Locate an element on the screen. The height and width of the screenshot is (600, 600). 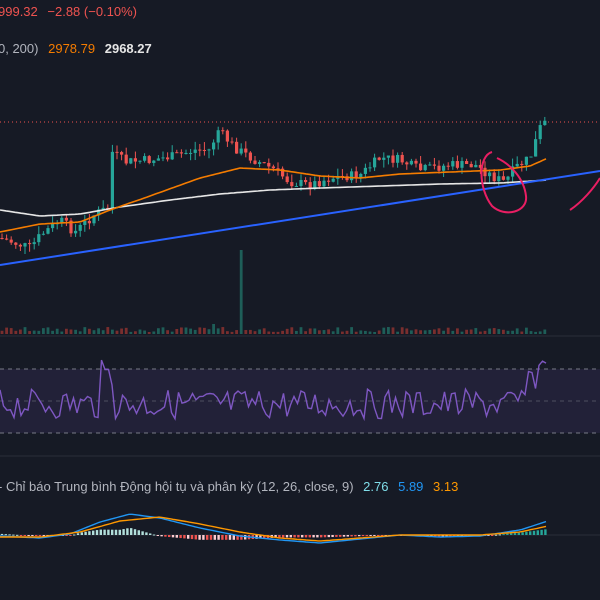
ma-legend: 0, 200) 2978.79 2968.27 is located at coordinates (76, 48).